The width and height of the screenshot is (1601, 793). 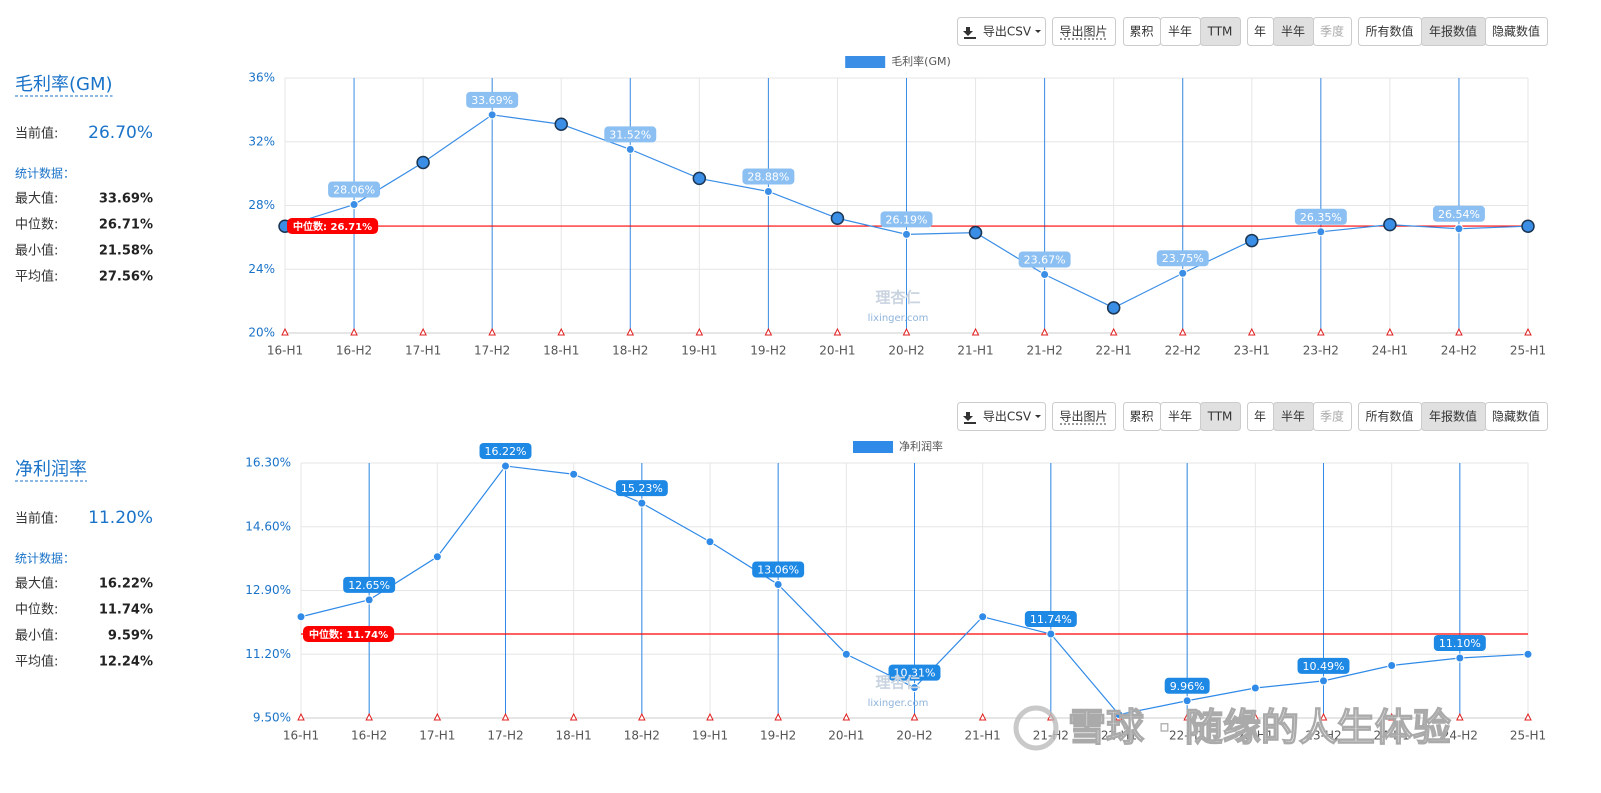 I want to click on y-tick-label: 24%, so click(x=261, y=269).